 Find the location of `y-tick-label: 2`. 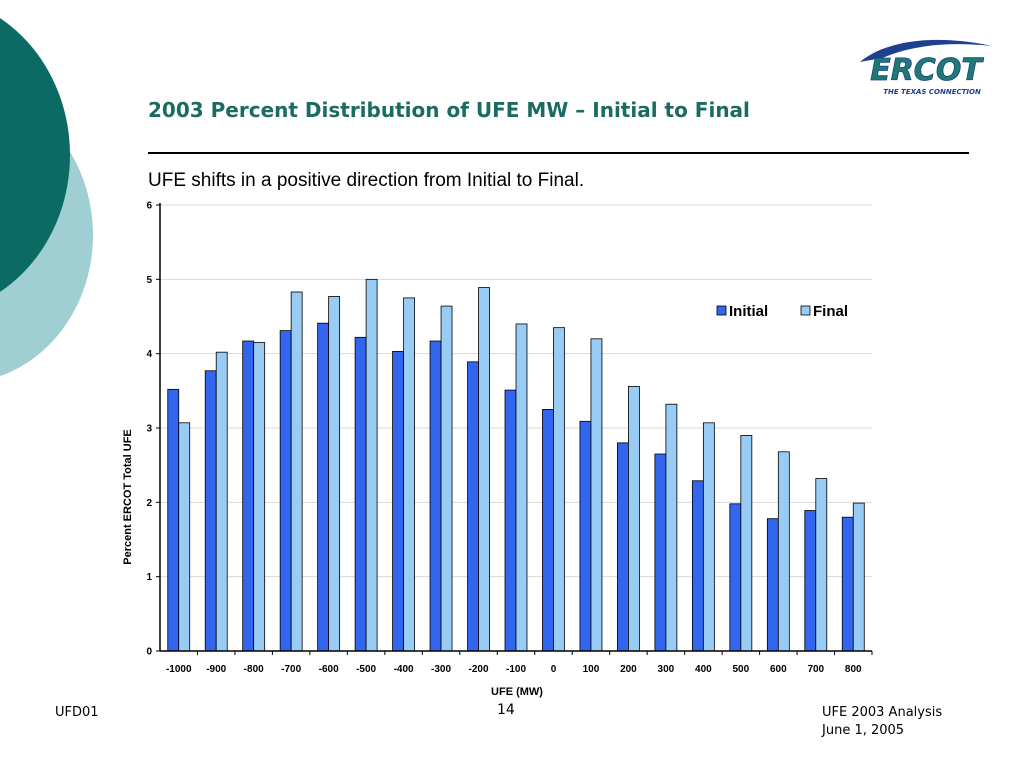

y-tick-label: 2 is located at coordinates (149, 503).